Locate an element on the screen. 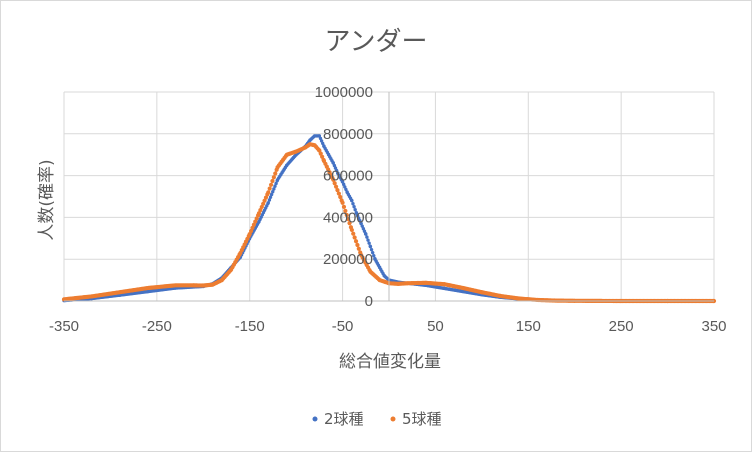 The width and height of the screenshot is (752, 452). x-tick-label: 150 is located at coordinates (528, 326).